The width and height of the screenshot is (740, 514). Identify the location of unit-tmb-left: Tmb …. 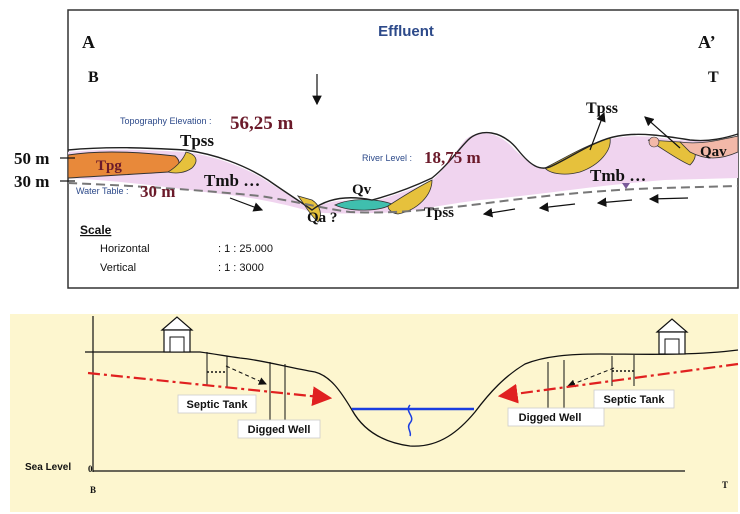
(232, 180).